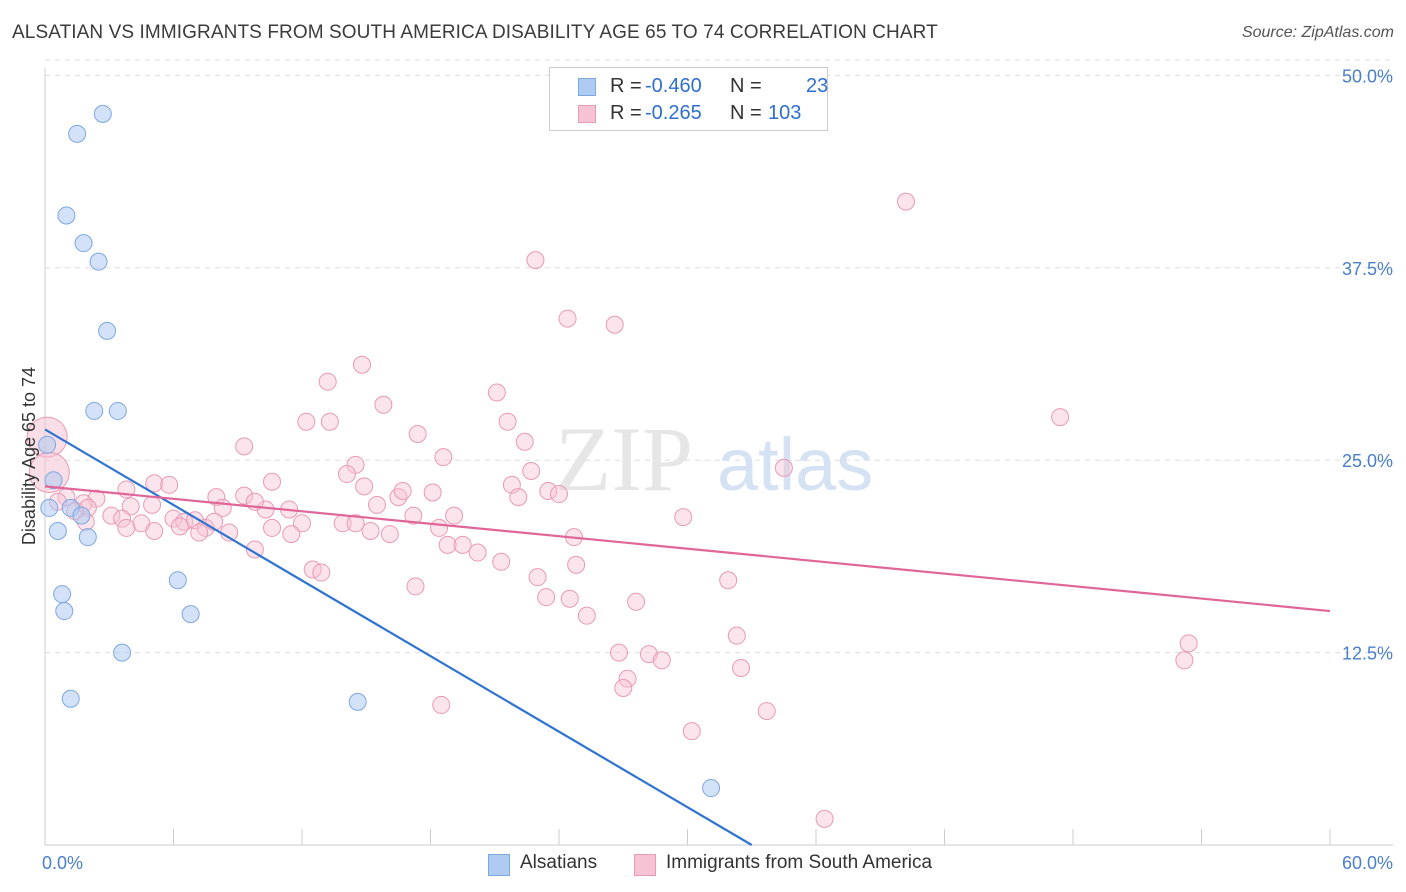 Image resolution: width=1406 pixels, height=892 pixels. Describe the element at coordinates (624, 459) in the screenshot. I see `watermark-zip: ZIP` at that location.